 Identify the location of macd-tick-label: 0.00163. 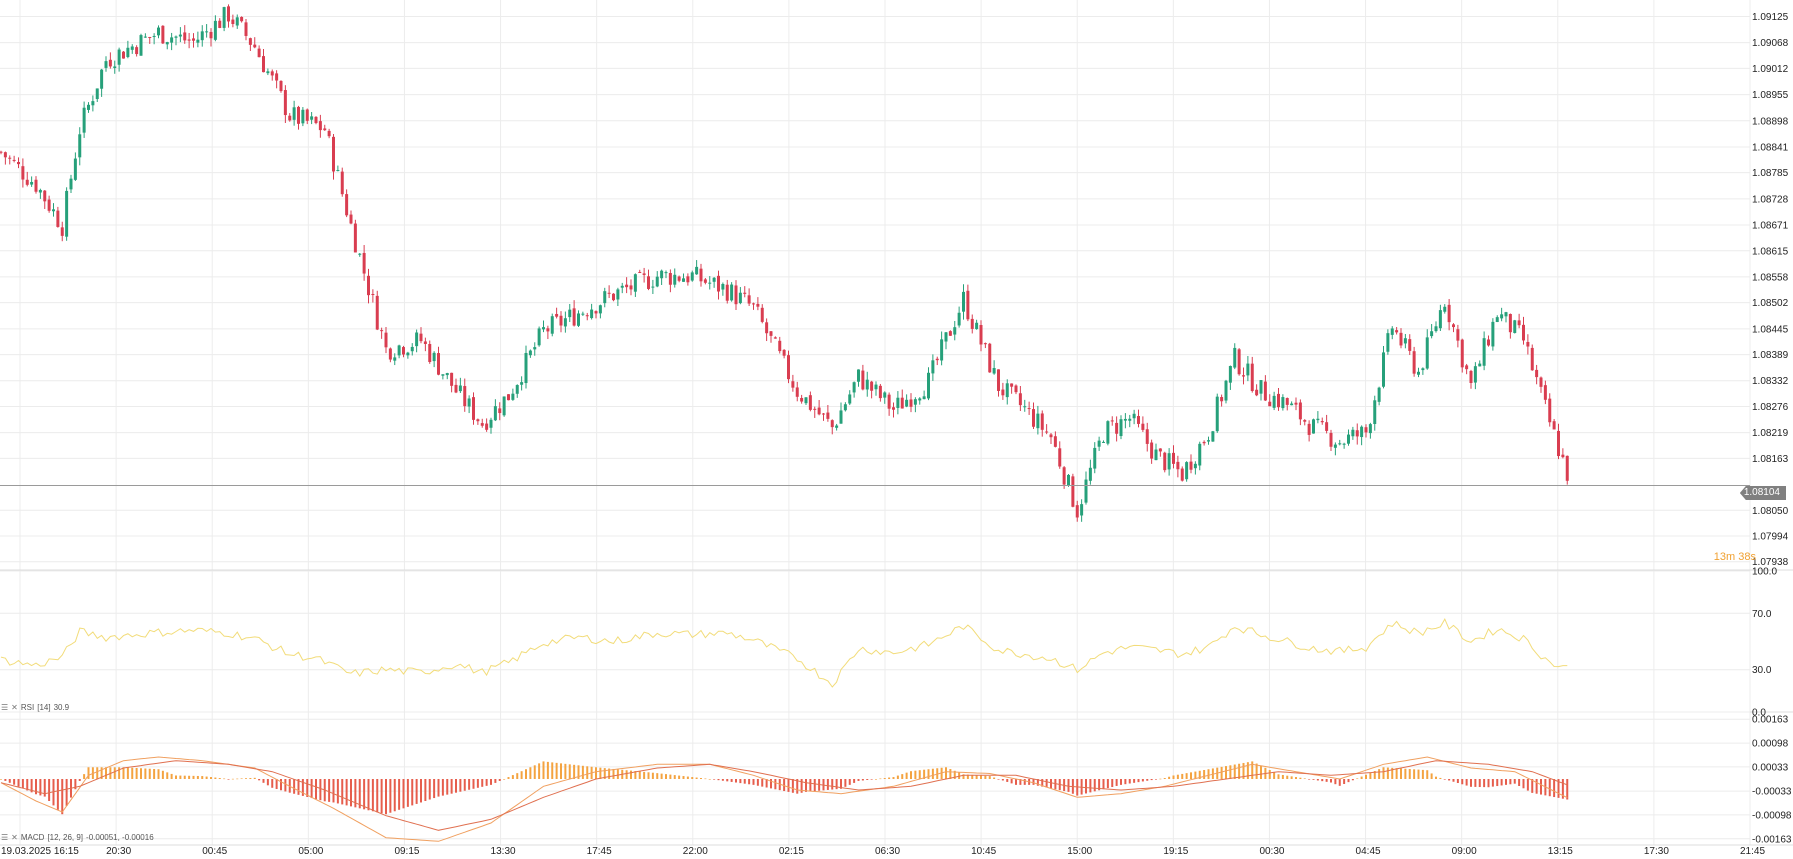
(1770, 720).